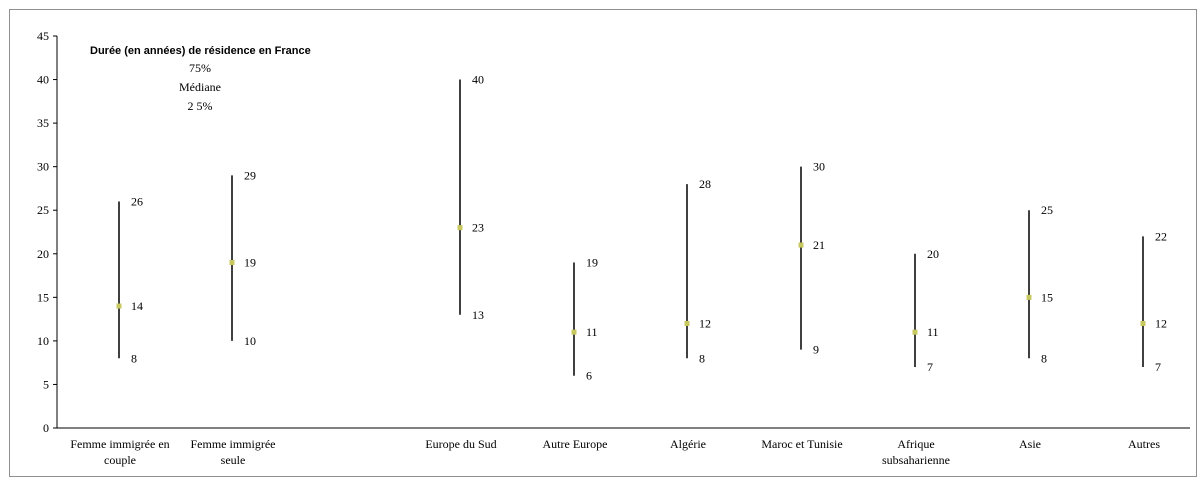 The image size is (1202, 482). Describe the element at coordinates (816, 350) in the screenshot. I see `value-label-25: 9` at that location.